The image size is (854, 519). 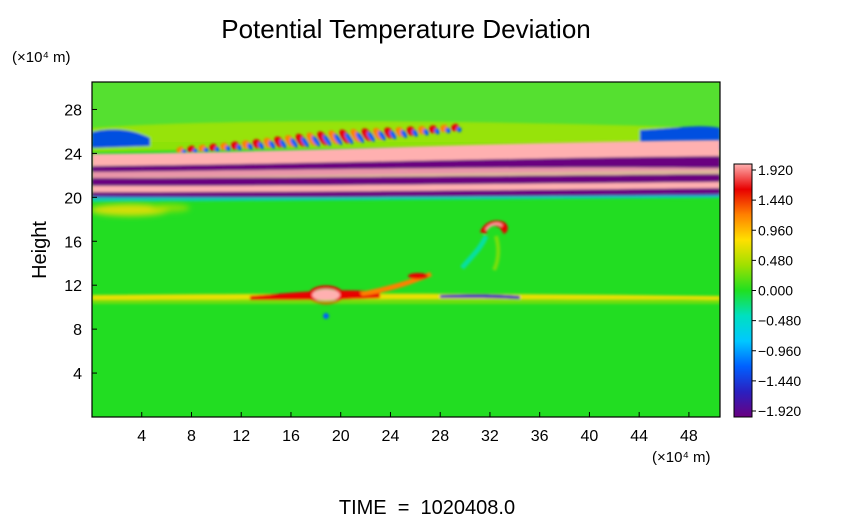 What do you see at coordinates (73, 242) in the screenshot?
I see `y-tick-label: 16` at bounding box center [73, 242].